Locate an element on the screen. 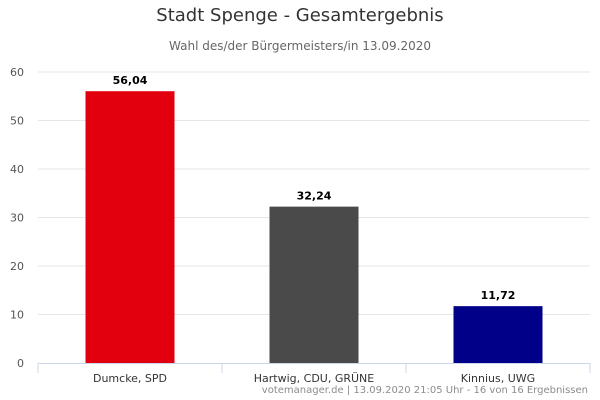 The image size is (600, 400). y-tick-label: 0 is located at coordinates (20, 363).